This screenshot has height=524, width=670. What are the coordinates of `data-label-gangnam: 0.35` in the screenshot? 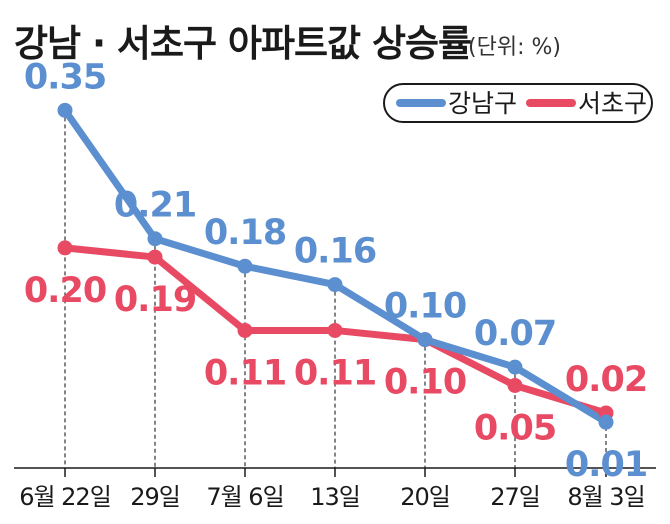 It's located at (65, 77).